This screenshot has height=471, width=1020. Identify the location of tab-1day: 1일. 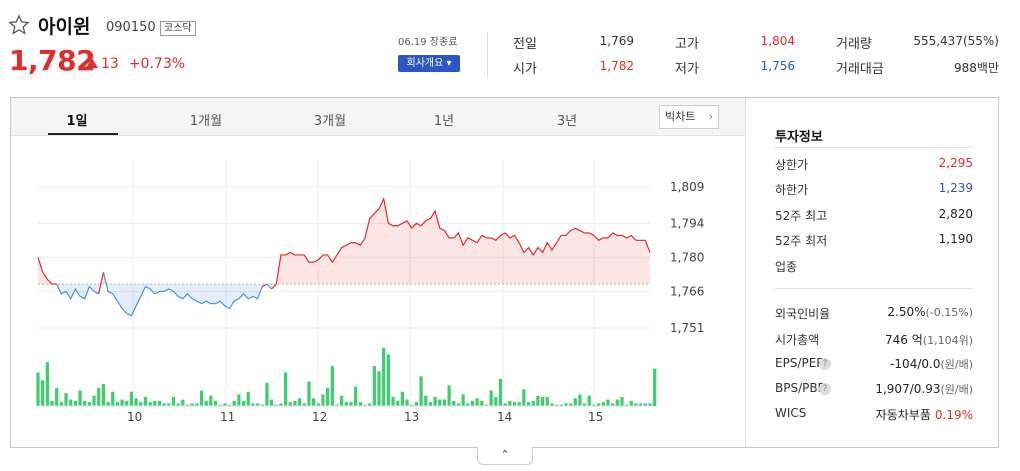
(77, 121).